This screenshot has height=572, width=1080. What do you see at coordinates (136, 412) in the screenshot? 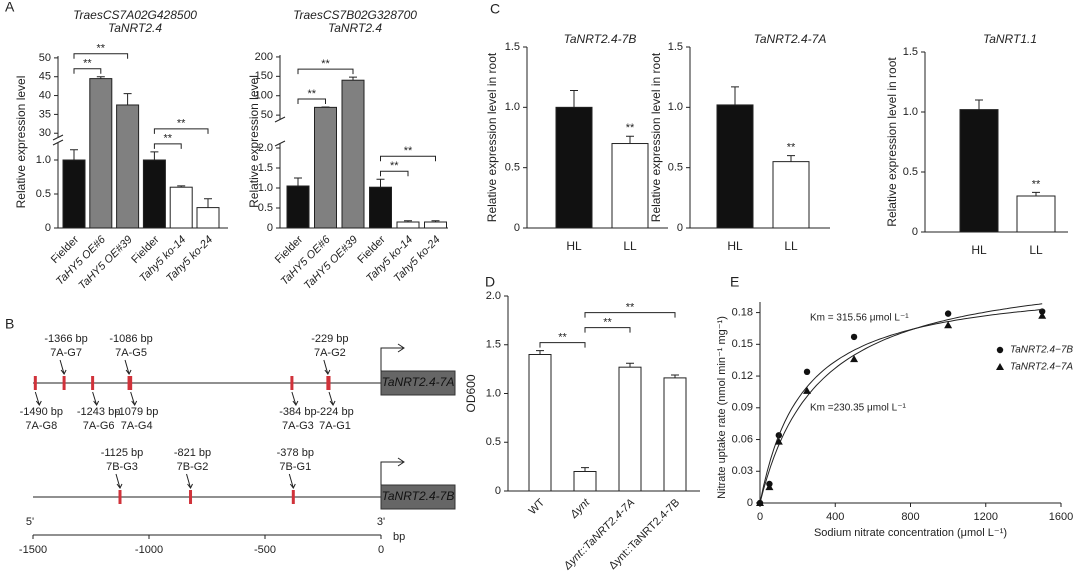
I see `element-position: -1079 bp` at bounding box center [136, 412].